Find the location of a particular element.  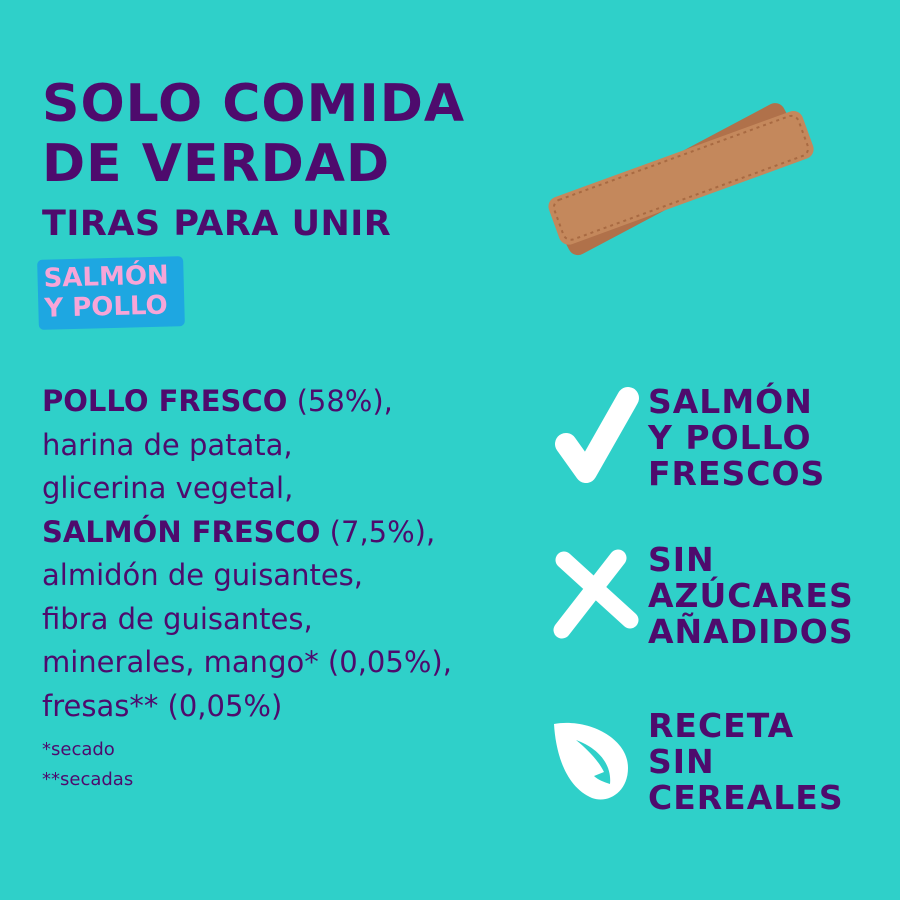

ingredient-line: POLLO FRESCO (58%), is located at coordinates (247, 402).